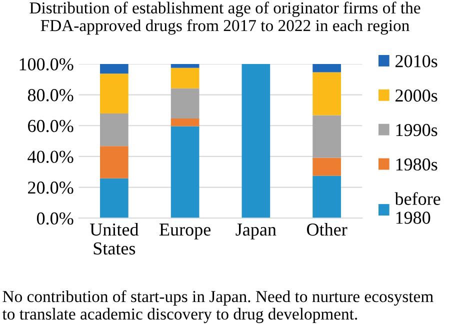 This screenshot has height=328, width=450. What do you see at coordinates (417, 130) in the screenshot?
I see `legend-label: 1990s` at bounding box center [417, 130].